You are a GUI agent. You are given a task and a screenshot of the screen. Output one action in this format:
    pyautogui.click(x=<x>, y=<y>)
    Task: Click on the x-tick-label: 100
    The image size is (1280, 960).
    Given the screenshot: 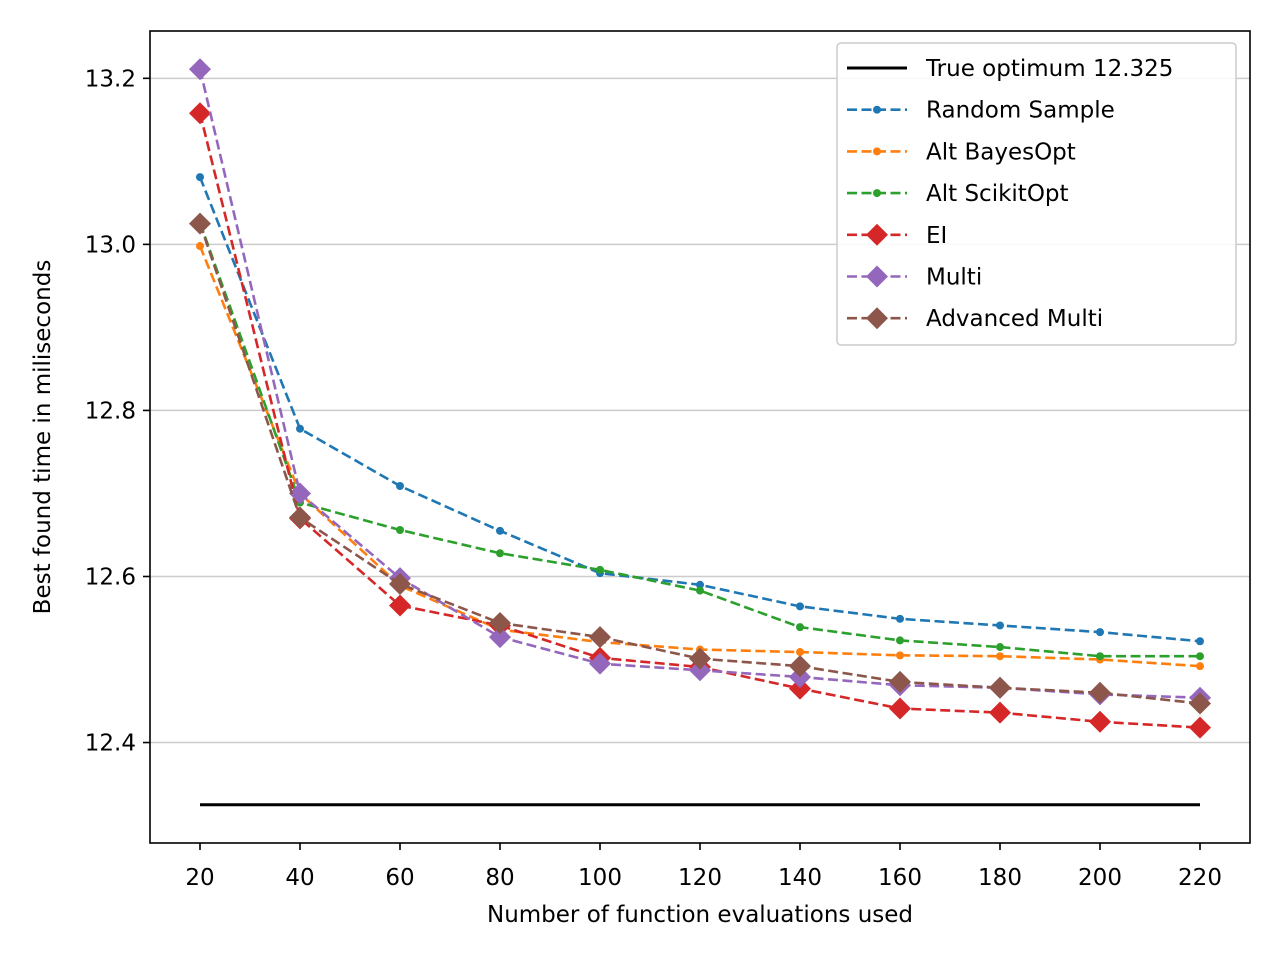 What is the action you would take?
    pyautogui.click(x=600, y=878)
    